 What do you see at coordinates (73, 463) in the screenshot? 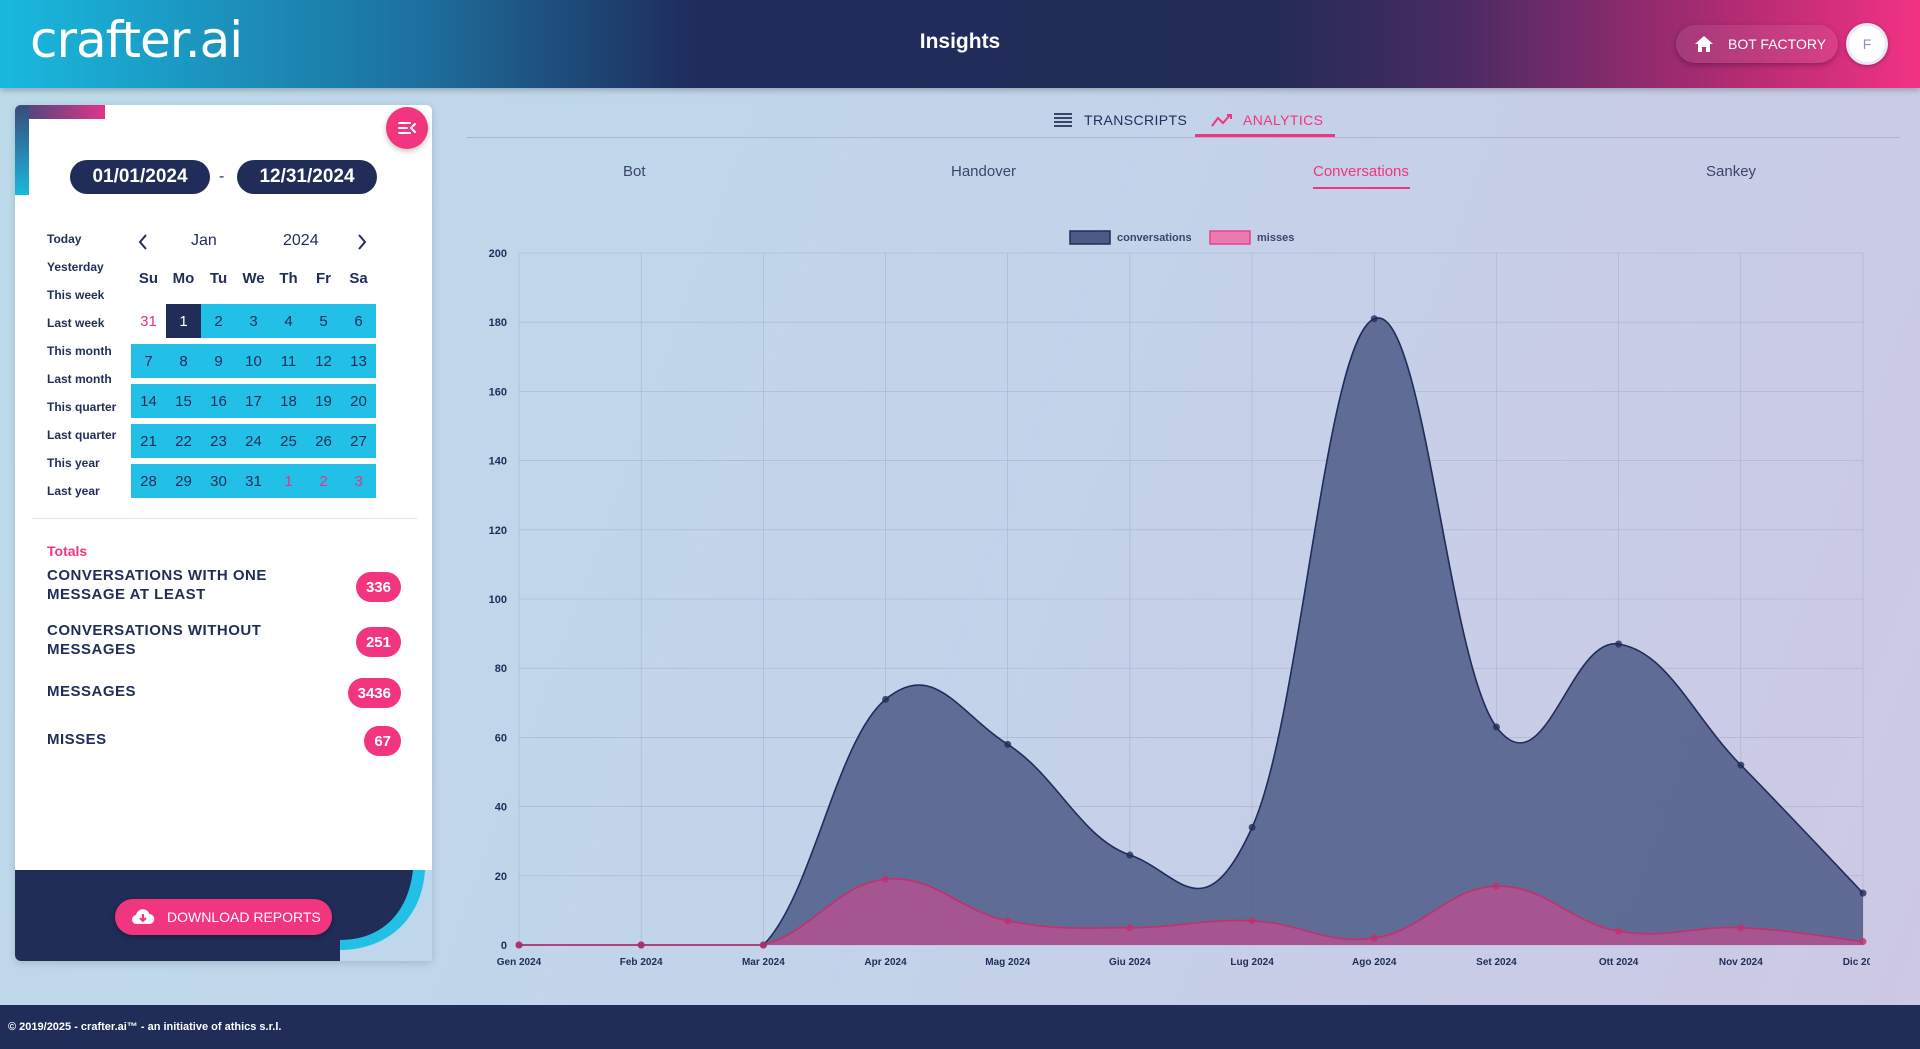
I see `quick-range-this-year: This year` at bounding box center [73, 463].